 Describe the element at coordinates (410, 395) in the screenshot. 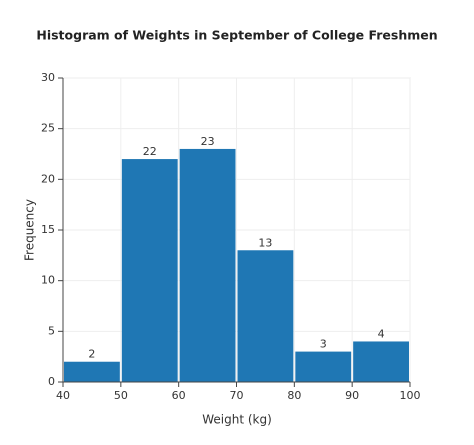

I see `x-tick-label: 100` at that location.